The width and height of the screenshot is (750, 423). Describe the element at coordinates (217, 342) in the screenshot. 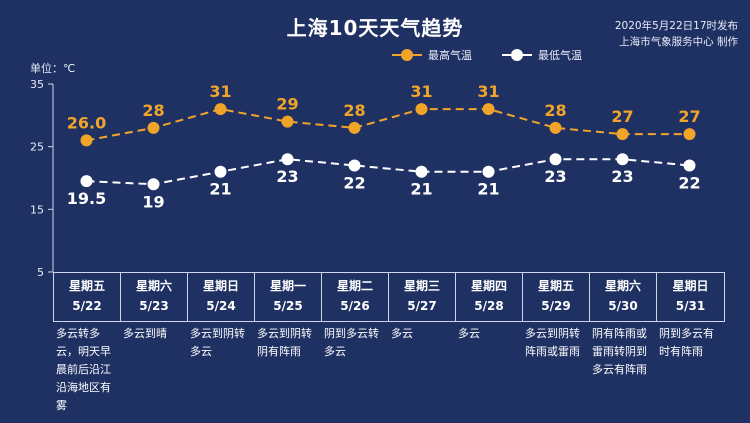

I see `weather-description: 多云到阴转多云` at that location.